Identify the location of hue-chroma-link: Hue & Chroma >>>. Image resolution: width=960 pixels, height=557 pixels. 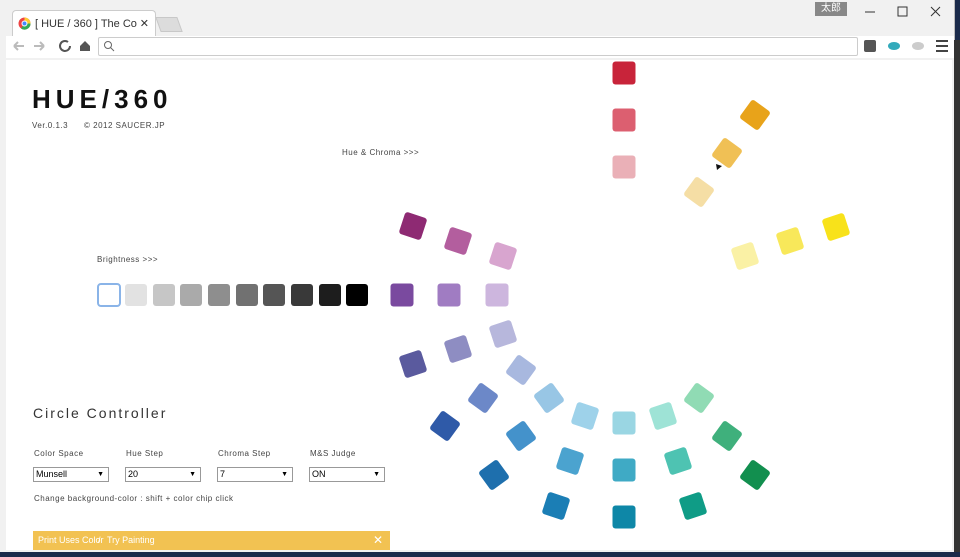
(381, 152).